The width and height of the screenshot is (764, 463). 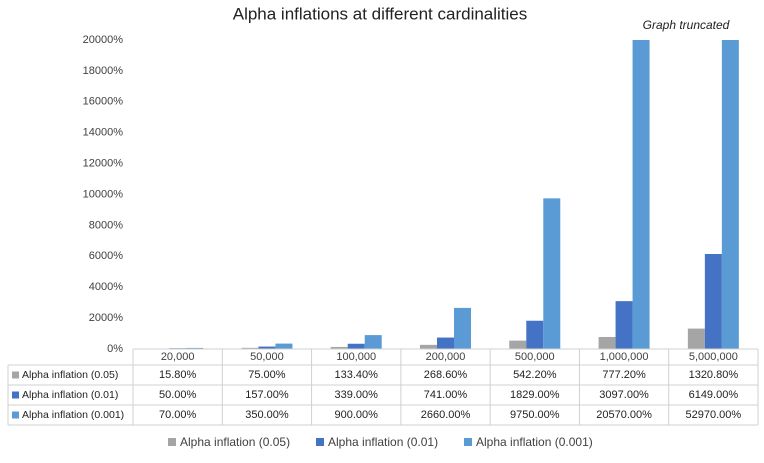 I want to click on legend-label: Alpha inflation (0.05), so click(x=235, y=442).